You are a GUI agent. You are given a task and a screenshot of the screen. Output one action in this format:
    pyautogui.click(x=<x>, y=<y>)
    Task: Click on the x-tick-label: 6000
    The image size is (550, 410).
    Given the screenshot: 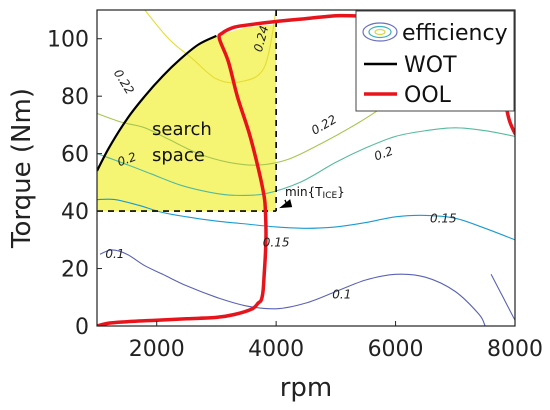 What is the action you would take?
    pyautogui.click(x=396, y=349)
    